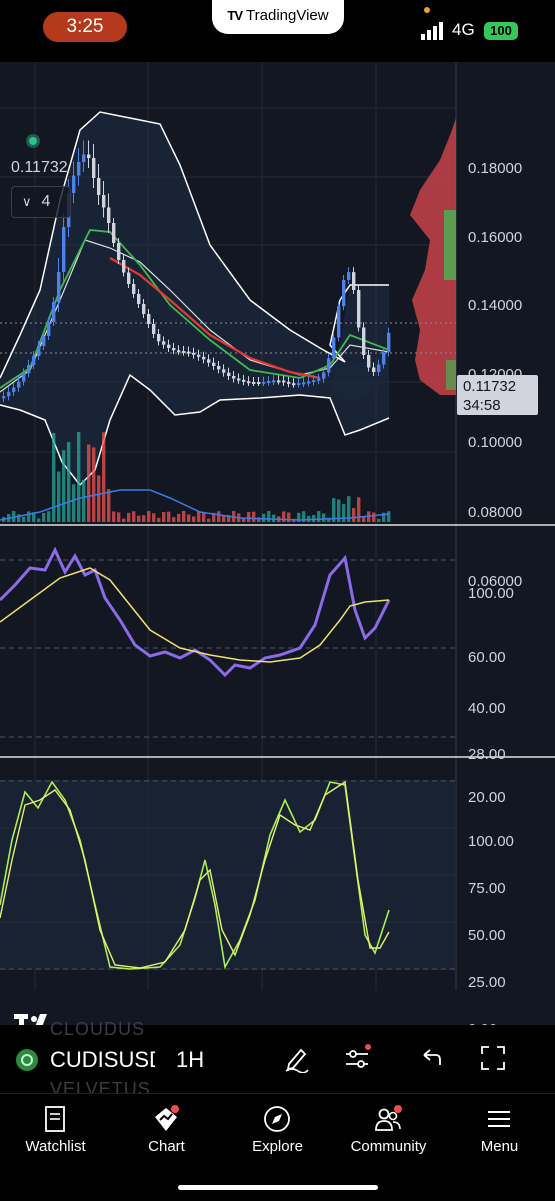  I want to click on symbol-toolbar: CLOUDUS VELVETUS CUDISUSDT 1H, so click(277, 1059).